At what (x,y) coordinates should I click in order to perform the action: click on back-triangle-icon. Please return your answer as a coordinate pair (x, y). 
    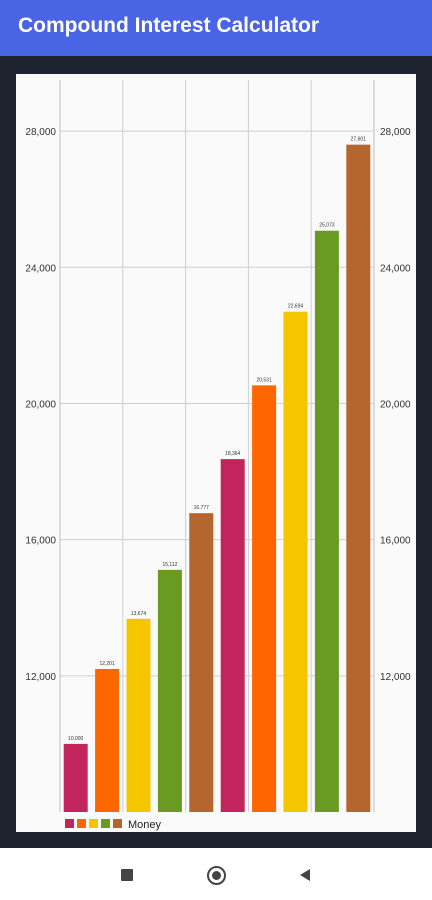
    Looking at the image, I should click on (305, 875).